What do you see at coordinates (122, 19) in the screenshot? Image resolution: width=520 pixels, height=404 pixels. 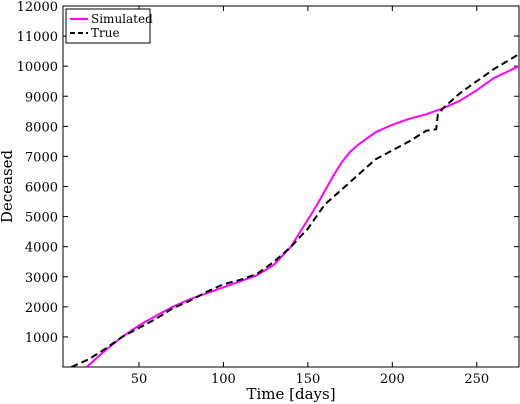 I see `legend-label-simulated: Simulated` at bounding box center [122, 19].